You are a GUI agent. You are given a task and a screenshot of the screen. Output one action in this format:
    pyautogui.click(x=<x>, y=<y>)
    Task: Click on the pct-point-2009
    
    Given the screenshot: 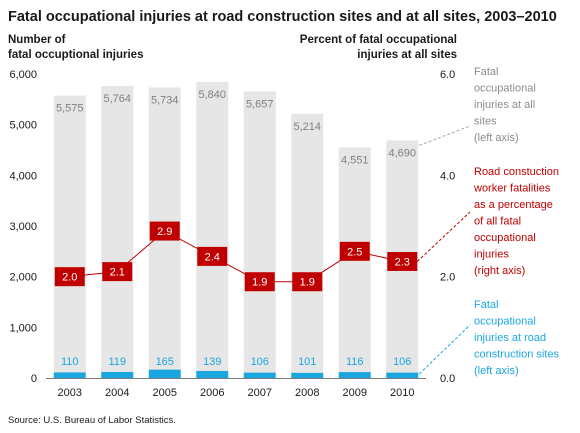 What is the action you would take?
    pyautogui.click(x=354, y=251)
    